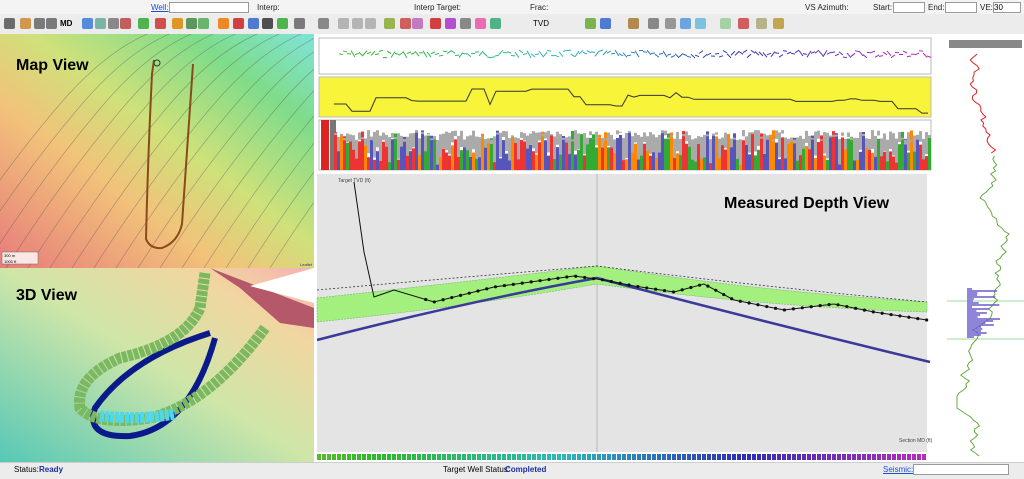 The height and width of the screenshot is (479, 1024). What do you see at coordinates (961, 469) in the screenshot?
I see `seismic-select` at bounding box center [961, 469].